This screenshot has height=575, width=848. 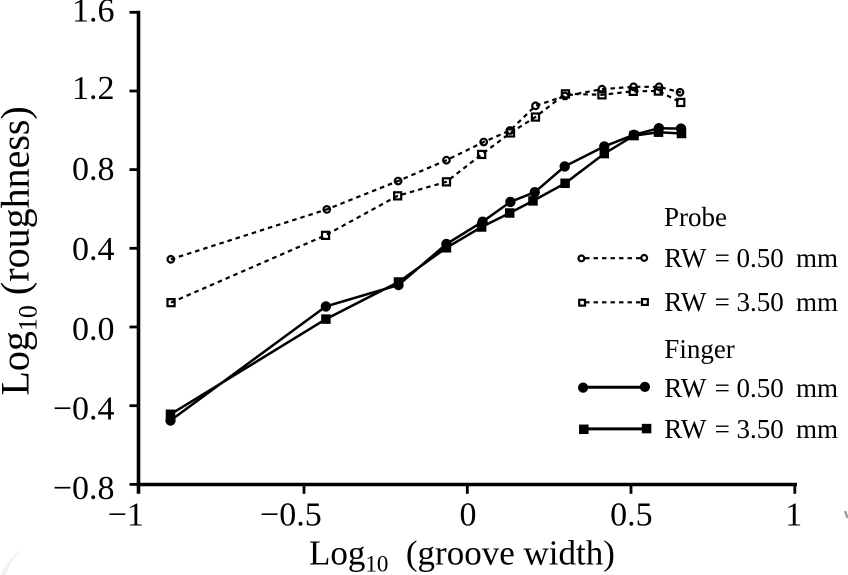 I want to click on svg-text: Log10 (groove width), so click(x=462, y=554).